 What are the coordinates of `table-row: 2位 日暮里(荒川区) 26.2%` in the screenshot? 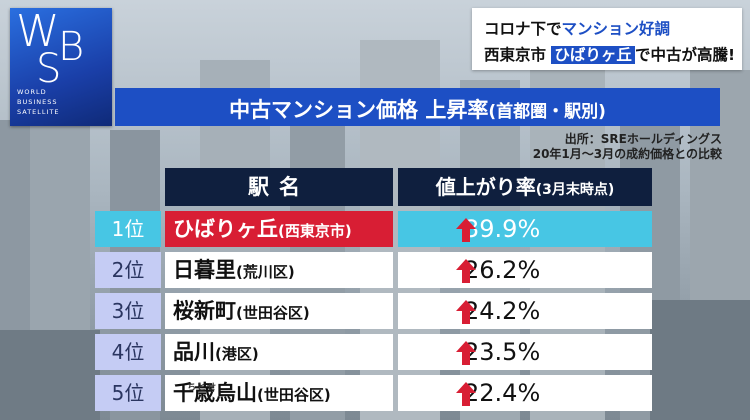 It's located at (373, 270).